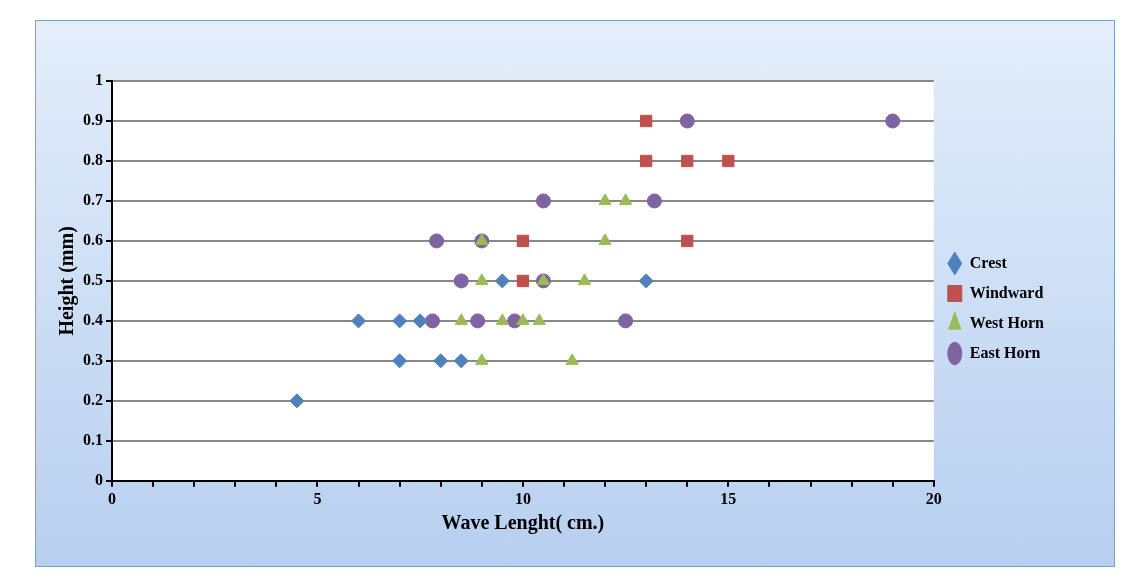 The image size is (1146, 585). I want to click on y-tick-label: 0.5, so click(93, 280).